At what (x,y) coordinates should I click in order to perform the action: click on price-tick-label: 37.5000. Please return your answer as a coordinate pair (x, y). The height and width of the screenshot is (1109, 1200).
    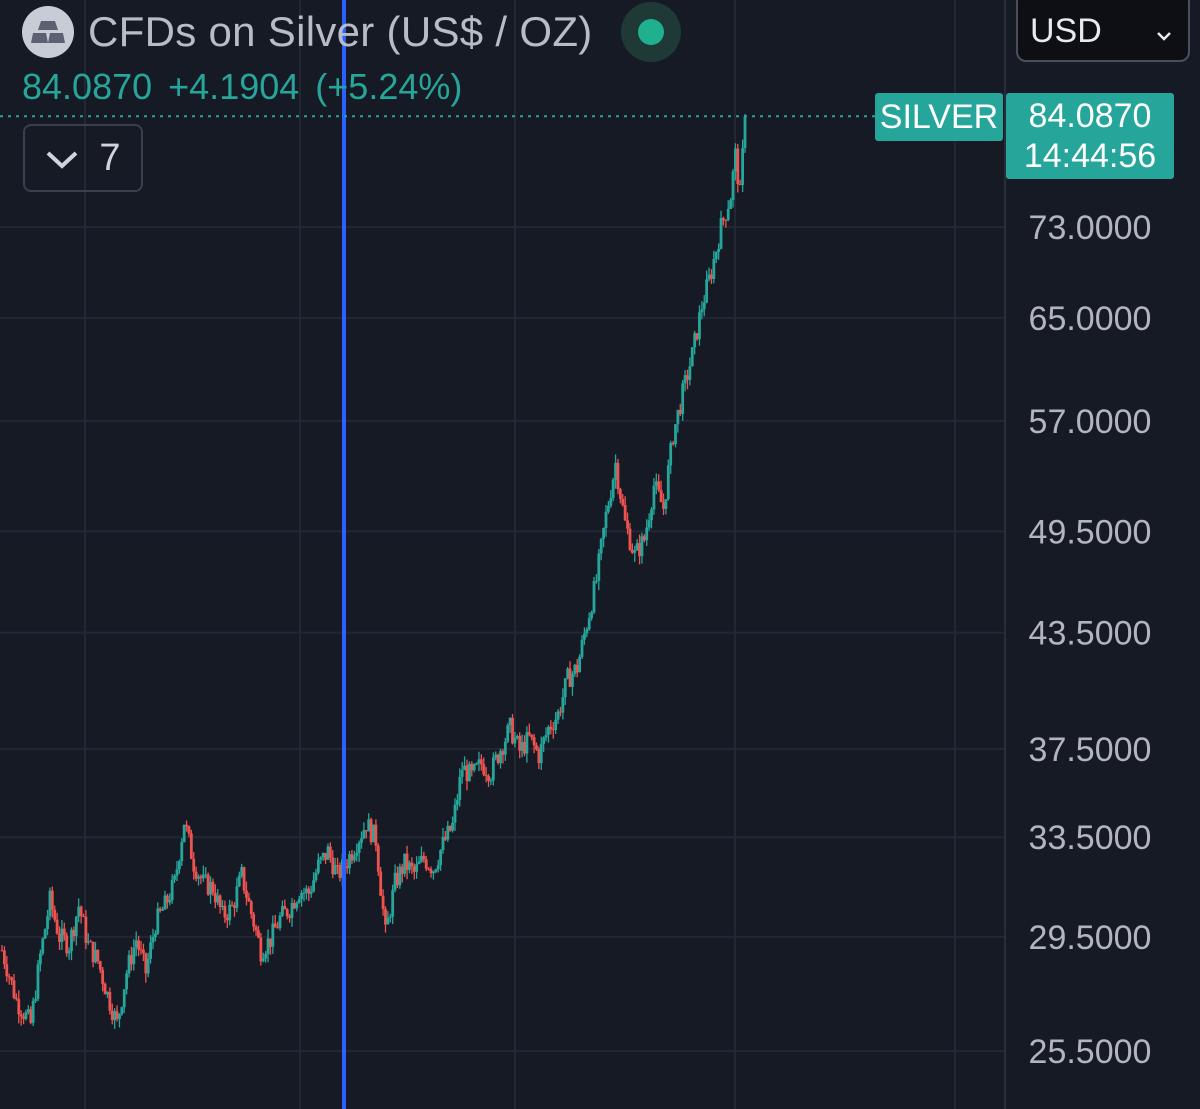
    Looking at the image, I should click on (1090, 750).